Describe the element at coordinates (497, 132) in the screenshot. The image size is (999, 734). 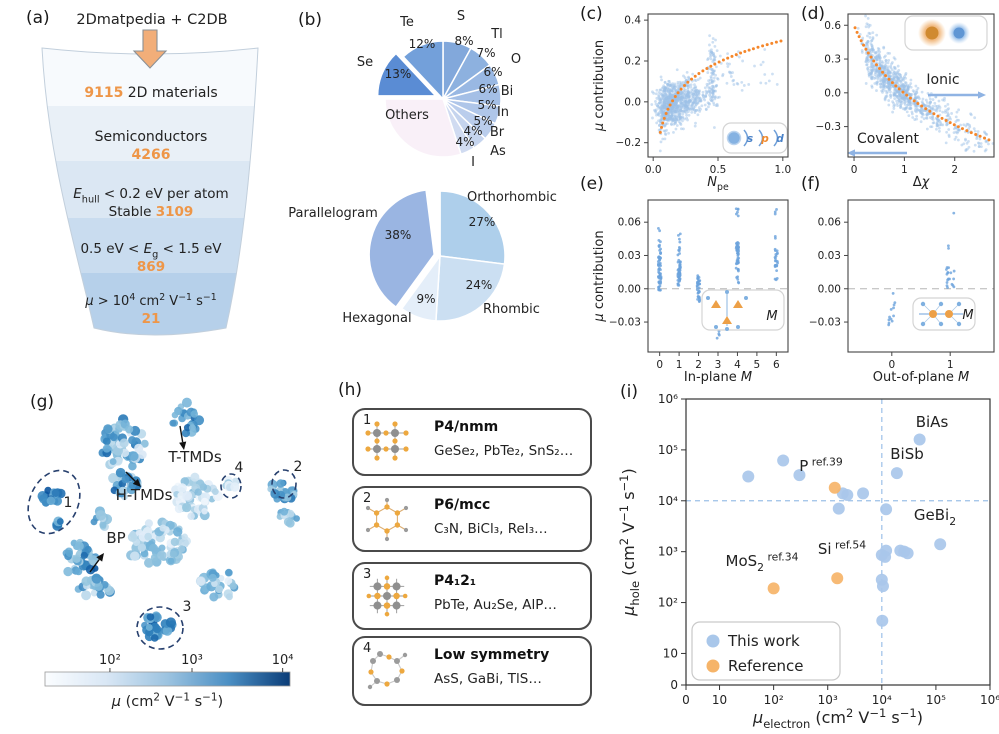
I see `svg-text: Br` at that location.